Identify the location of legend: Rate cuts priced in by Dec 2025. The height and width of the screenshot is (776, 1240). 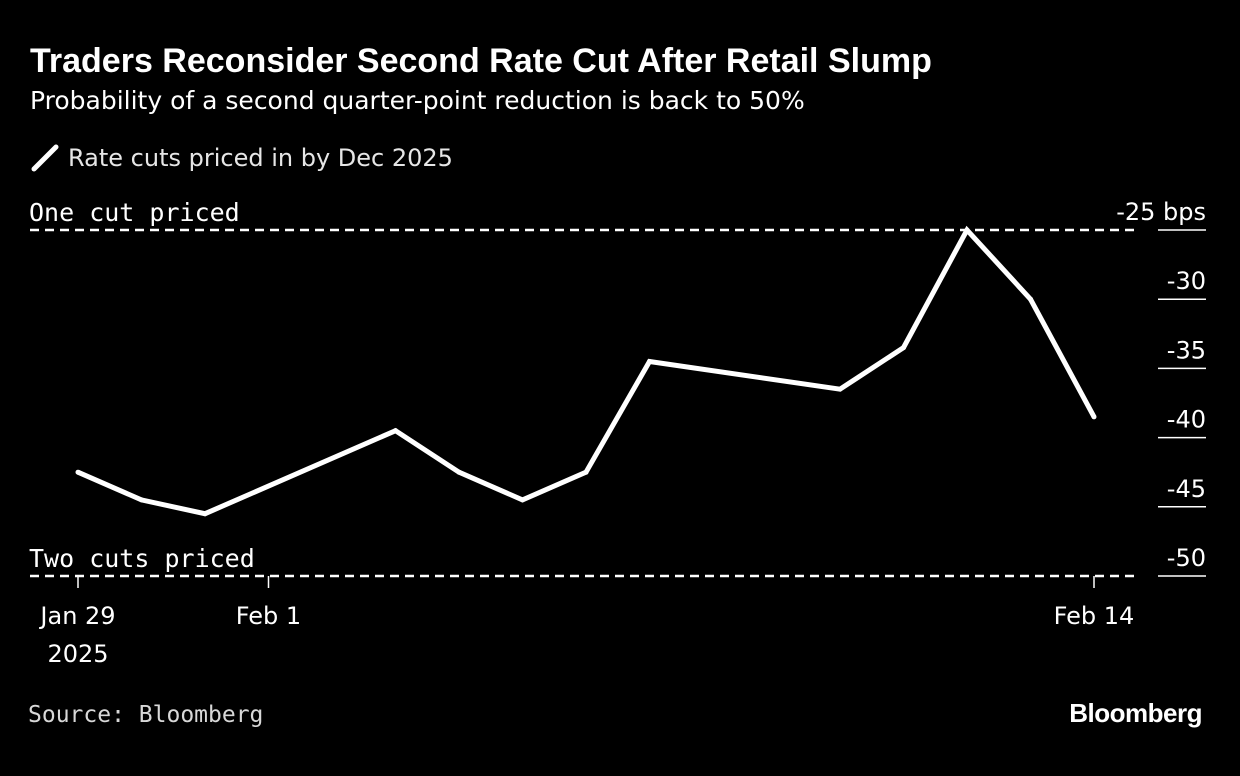
(241, 158).